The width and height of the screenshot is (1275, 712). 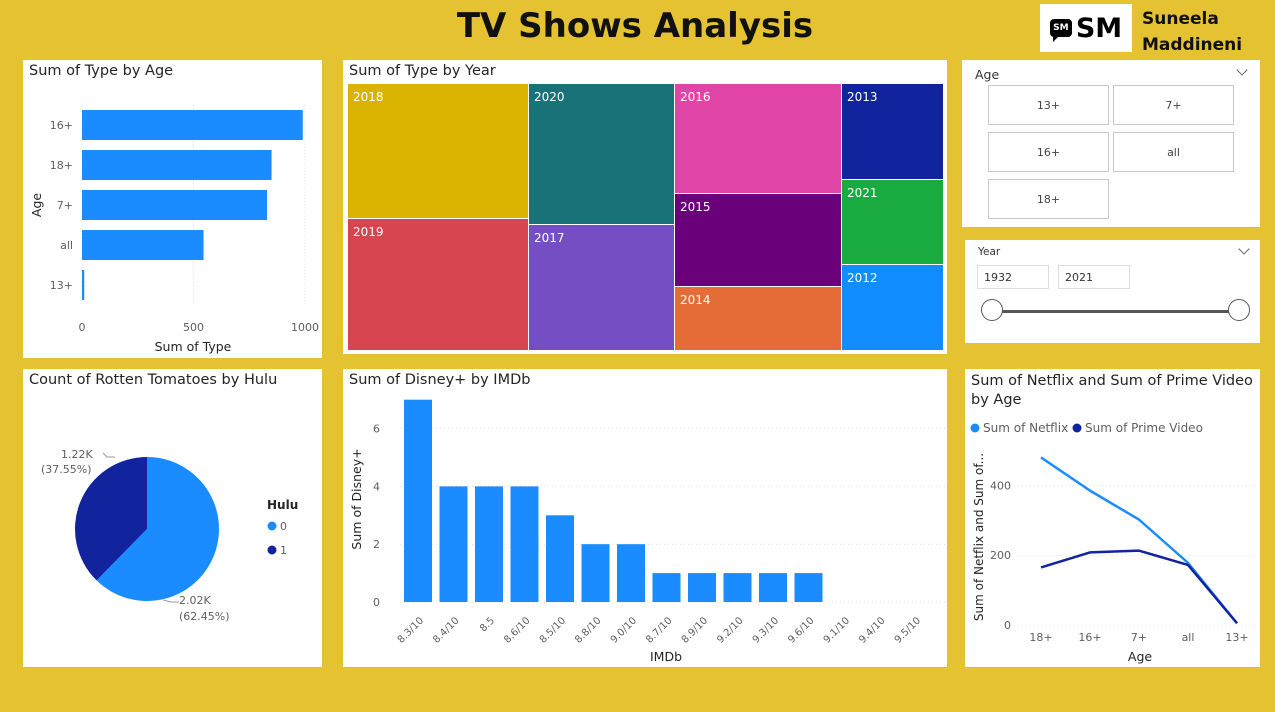 What do you see at coordinates (487, 624) in the screenshot?
I see `x-tick-label: 8.5` at bounding box center [487, 624].